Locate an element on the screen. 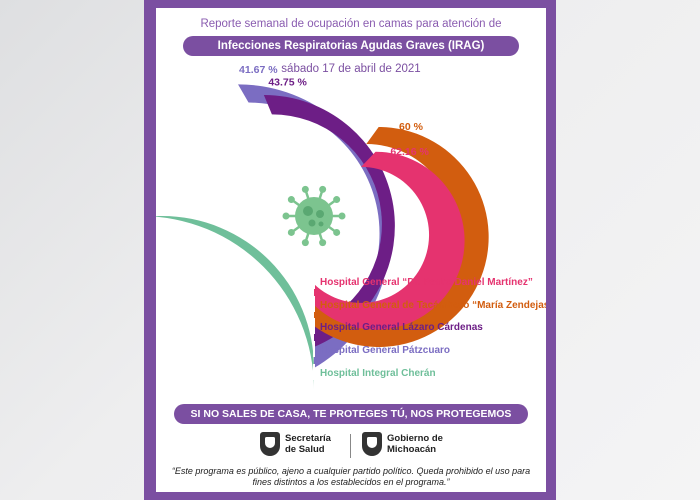 The width and height of the screenshot is (700, 500). logo-divider is located at coordinates (350, 446).